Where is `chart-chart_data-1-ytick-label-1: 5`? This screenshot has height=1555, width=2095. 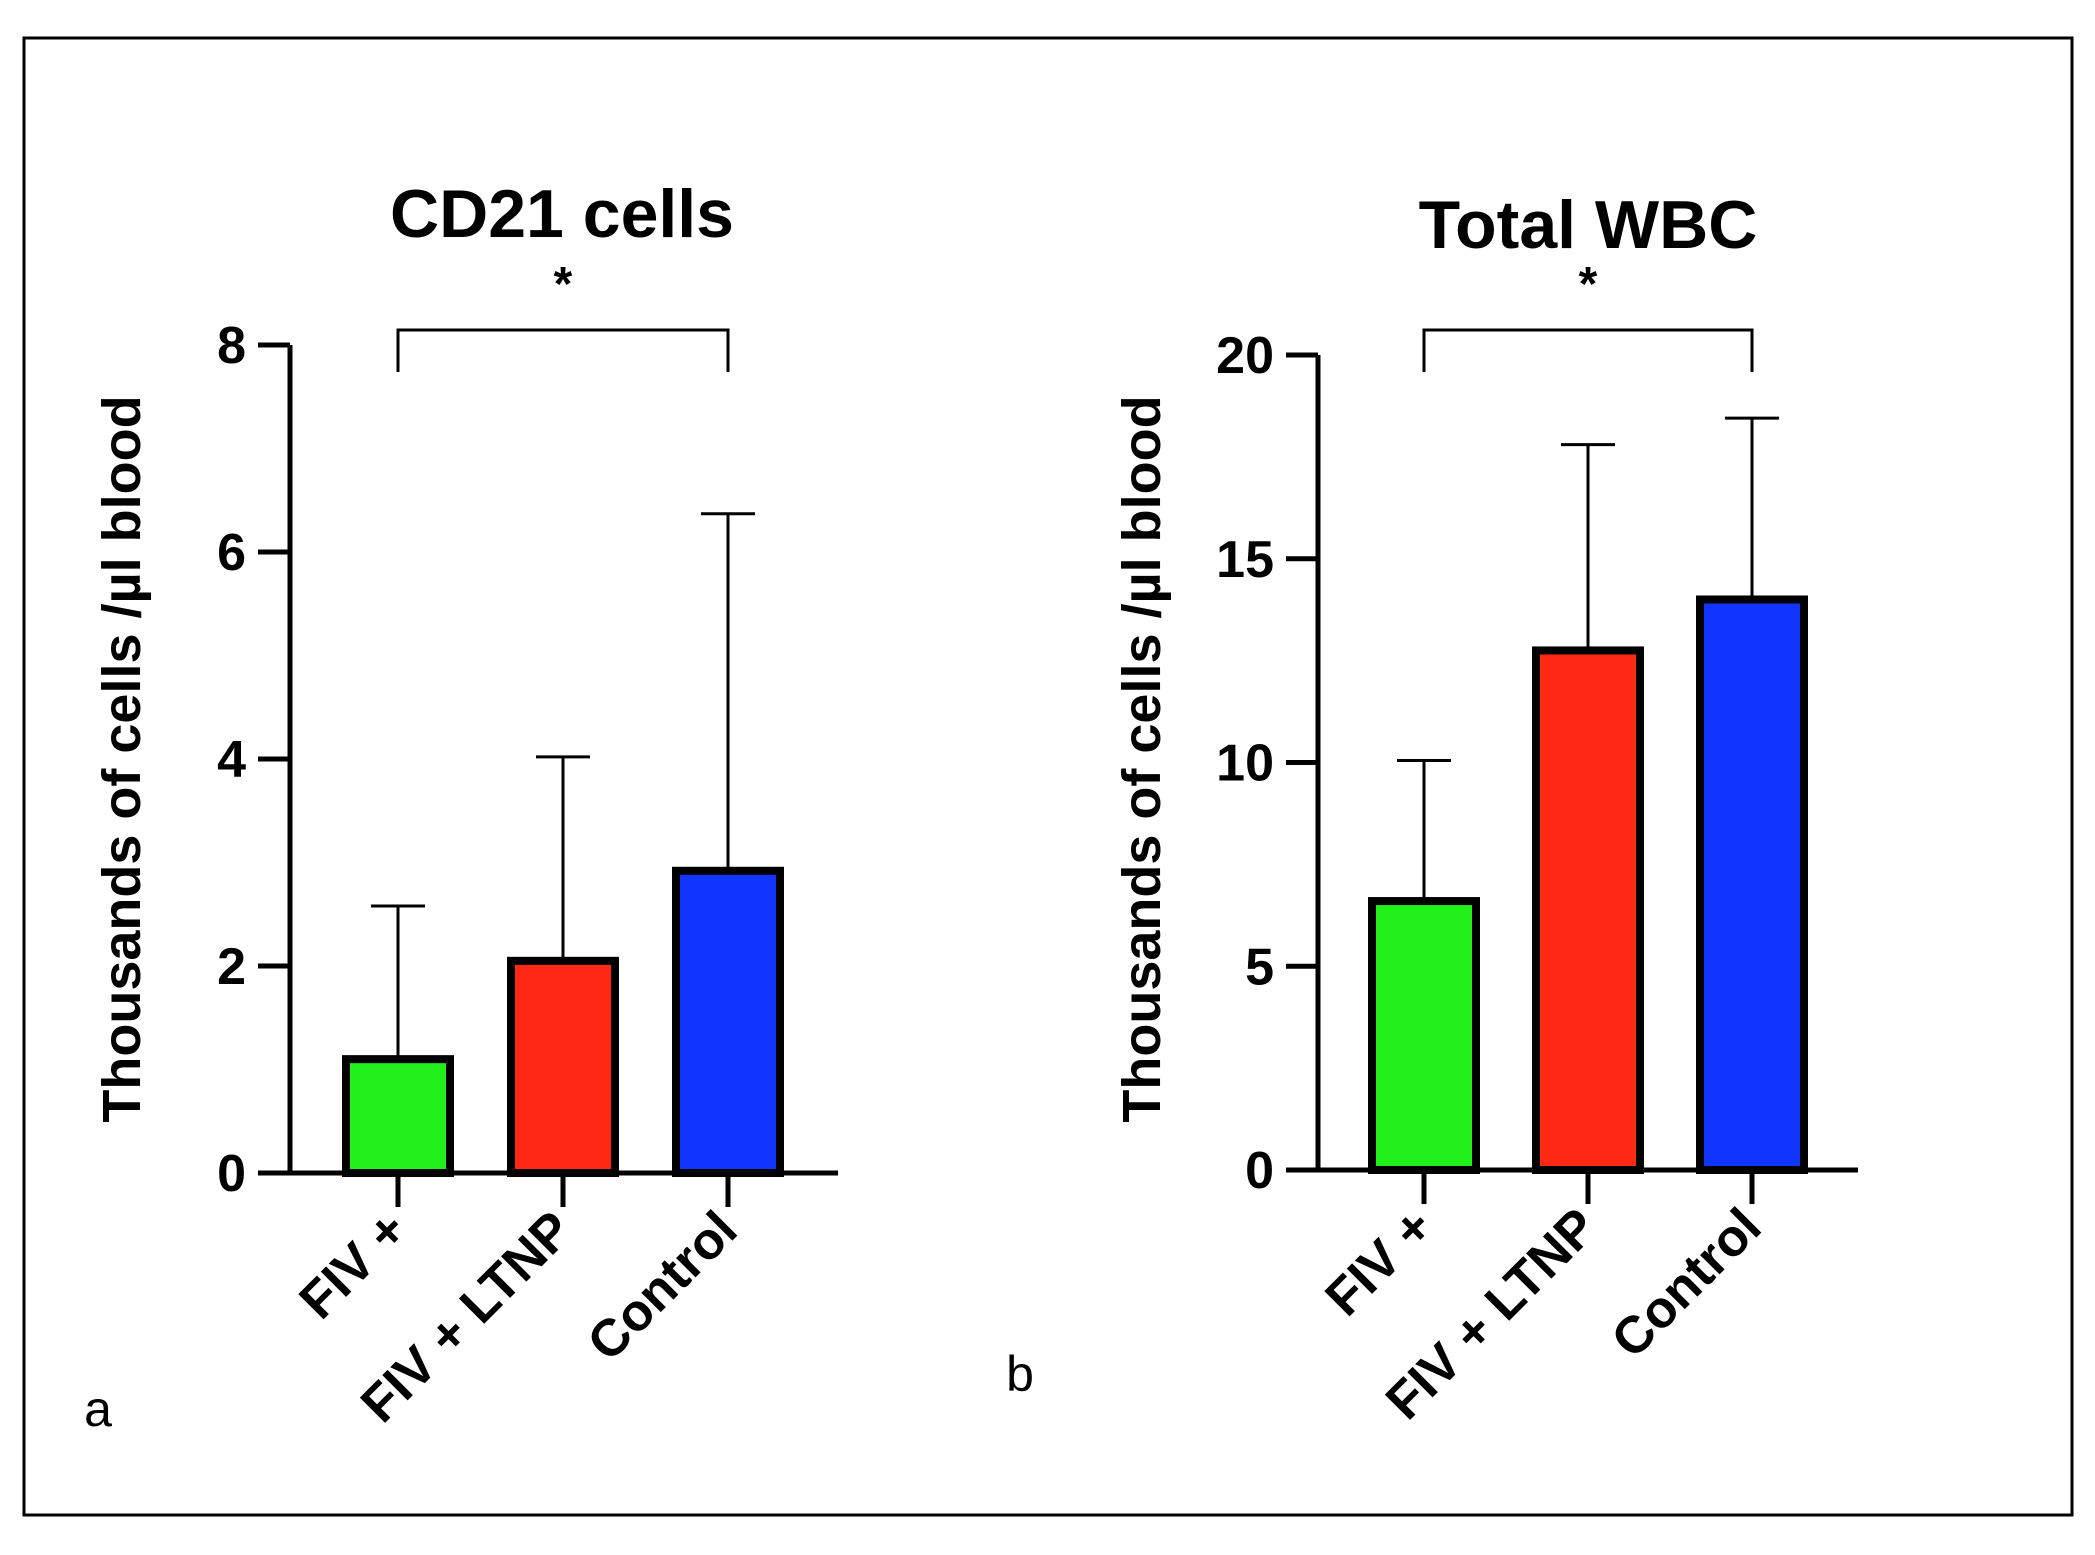
chart-chart_data-1-ytick-label-1: 5 is located at coordinates (1259, 967).